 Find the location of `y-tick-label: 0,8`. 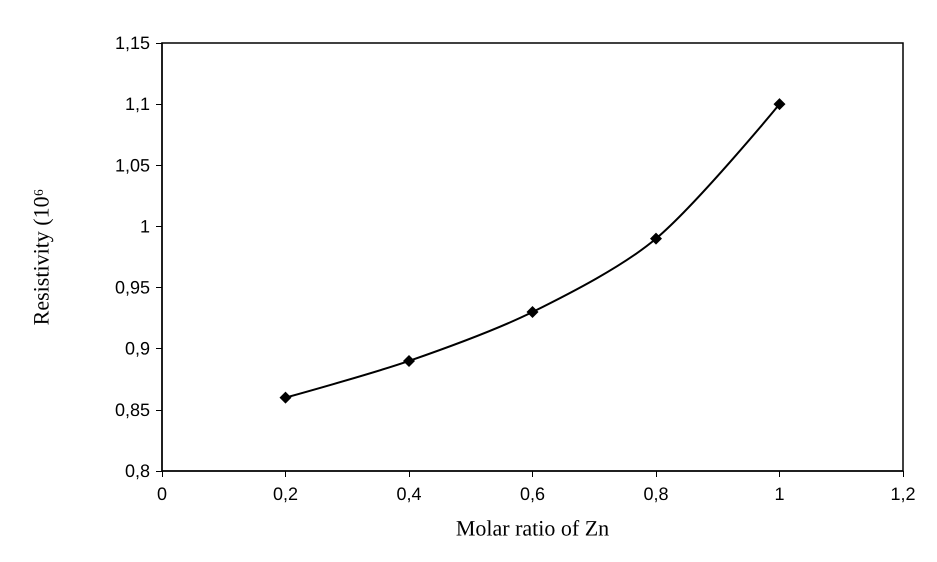

y-tick-label: 0,8 is located at coordinates (137, 471).